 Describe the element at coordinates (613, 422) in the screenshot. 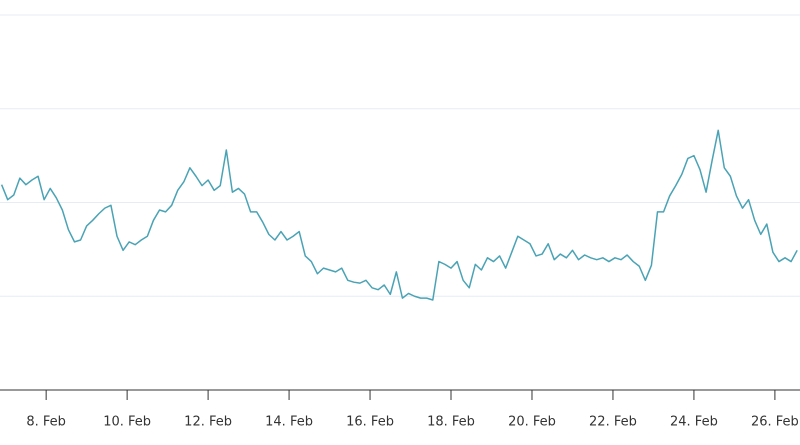

I see `x-tick-label: 22. Feb` at that location.